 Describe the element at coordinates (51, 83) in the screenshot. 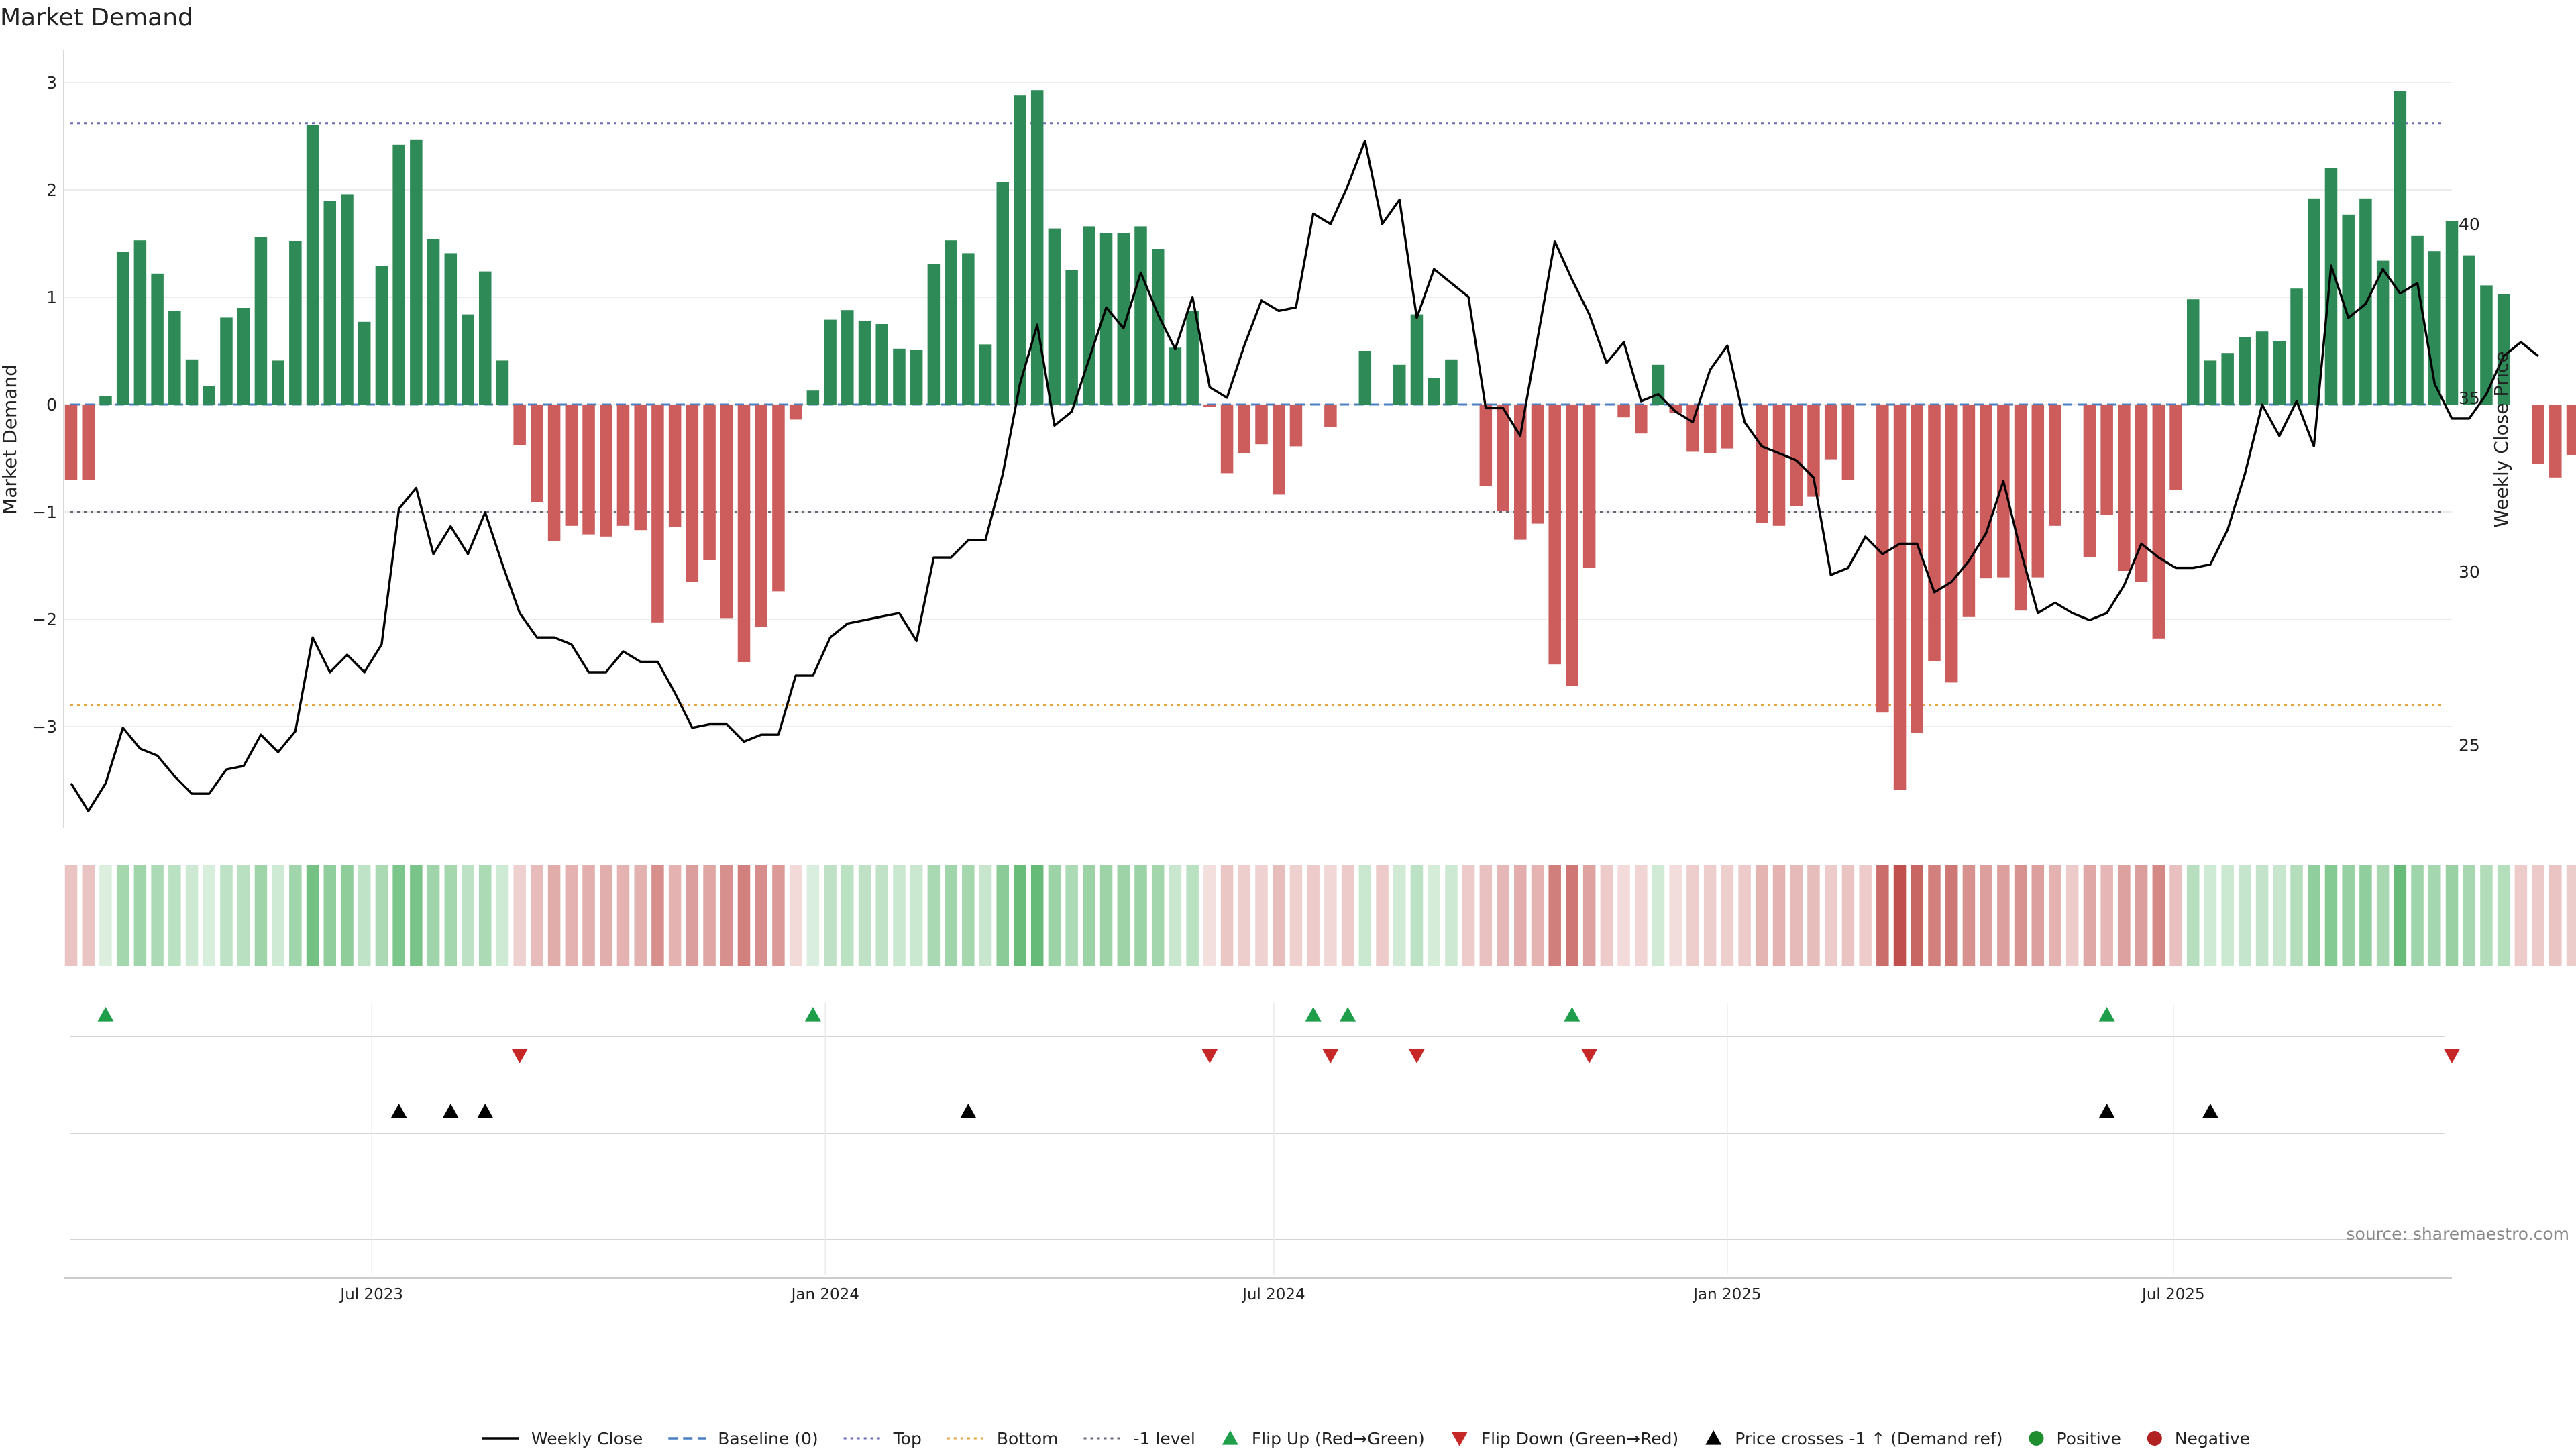

I see `y-tick-label: 3` at that location.